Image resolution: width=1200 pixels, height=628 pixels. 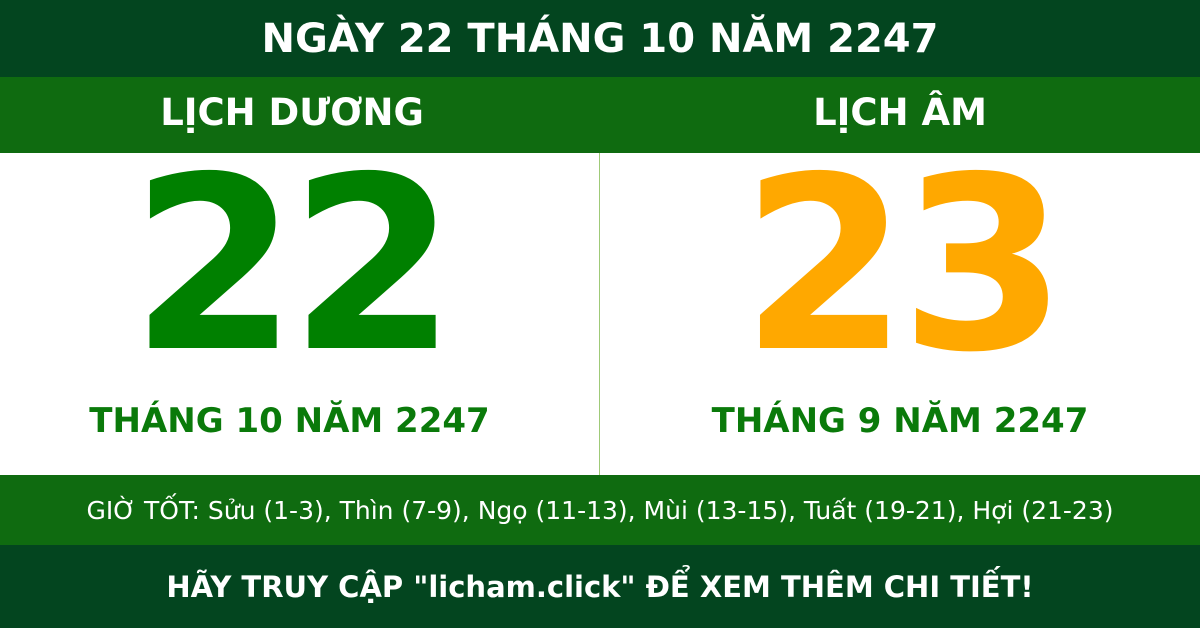 What do you see at coordinates (600, 38) in the screenshot?
I see `page-title: NGÀY 22 THÁNG 10 NĂM 2247` at bounding box center [600, 38].